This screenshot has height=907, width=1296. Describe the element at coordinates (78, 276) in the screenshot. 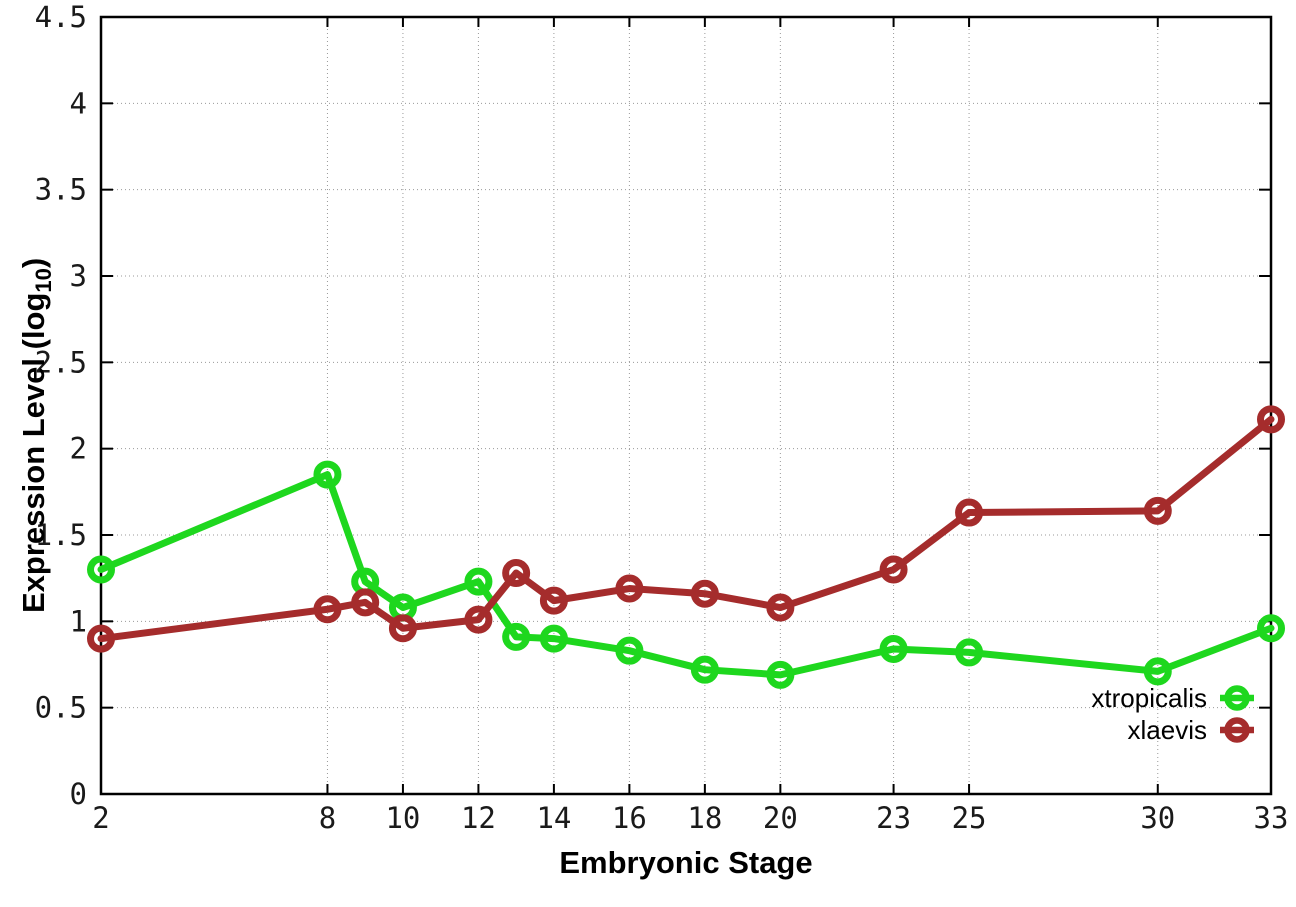

I see `svg-text: 3` at that location.